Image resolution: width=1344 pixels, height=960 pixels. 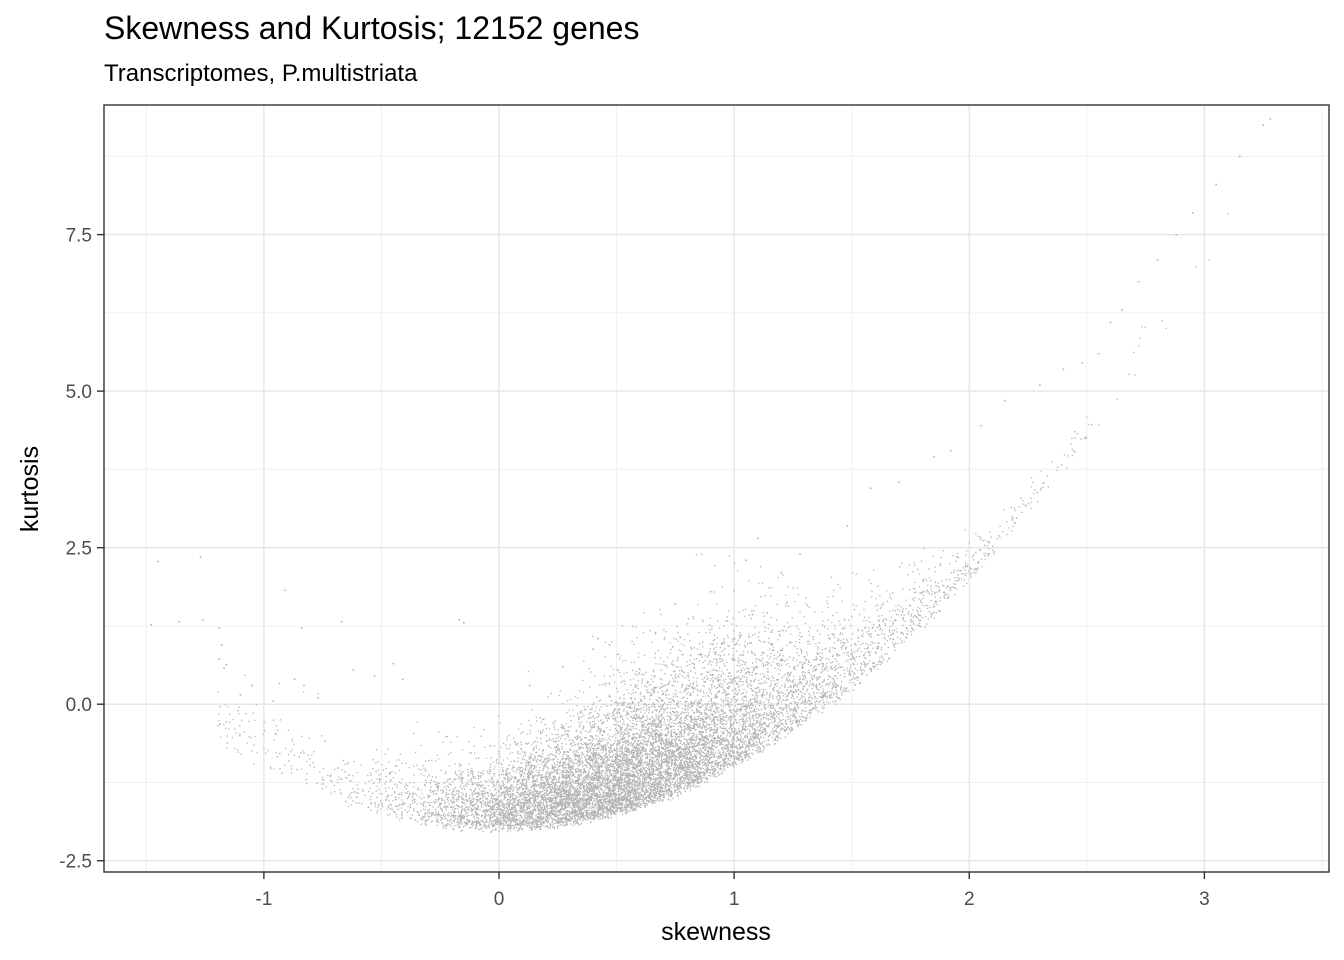 What do you see at coordinates (372, 28) in the screenshot?
I see `chart-title: Skewness and Kurtosis; 12152 genes` at bounding box center [372, 28].